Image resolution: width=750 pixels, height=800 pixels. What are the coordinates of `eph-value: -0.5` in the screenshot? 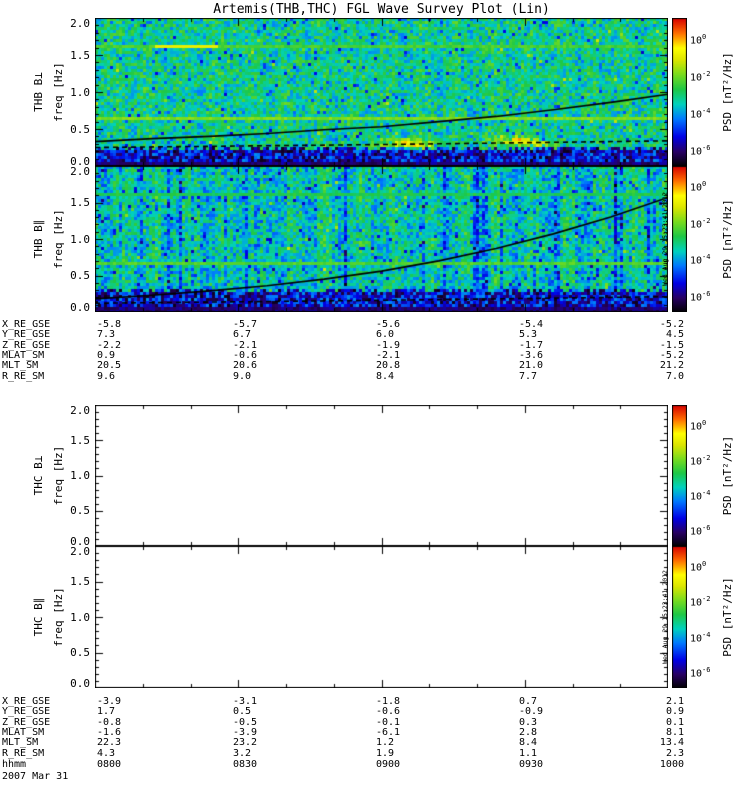 It's located at (245, 722).